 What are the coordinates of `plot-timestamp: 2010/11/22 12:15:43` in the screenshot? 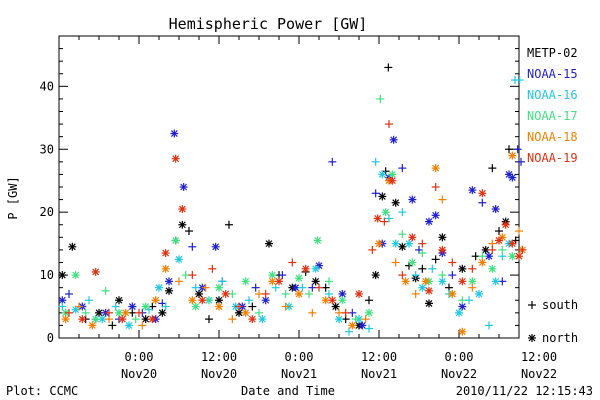 It's located at (524, 391).